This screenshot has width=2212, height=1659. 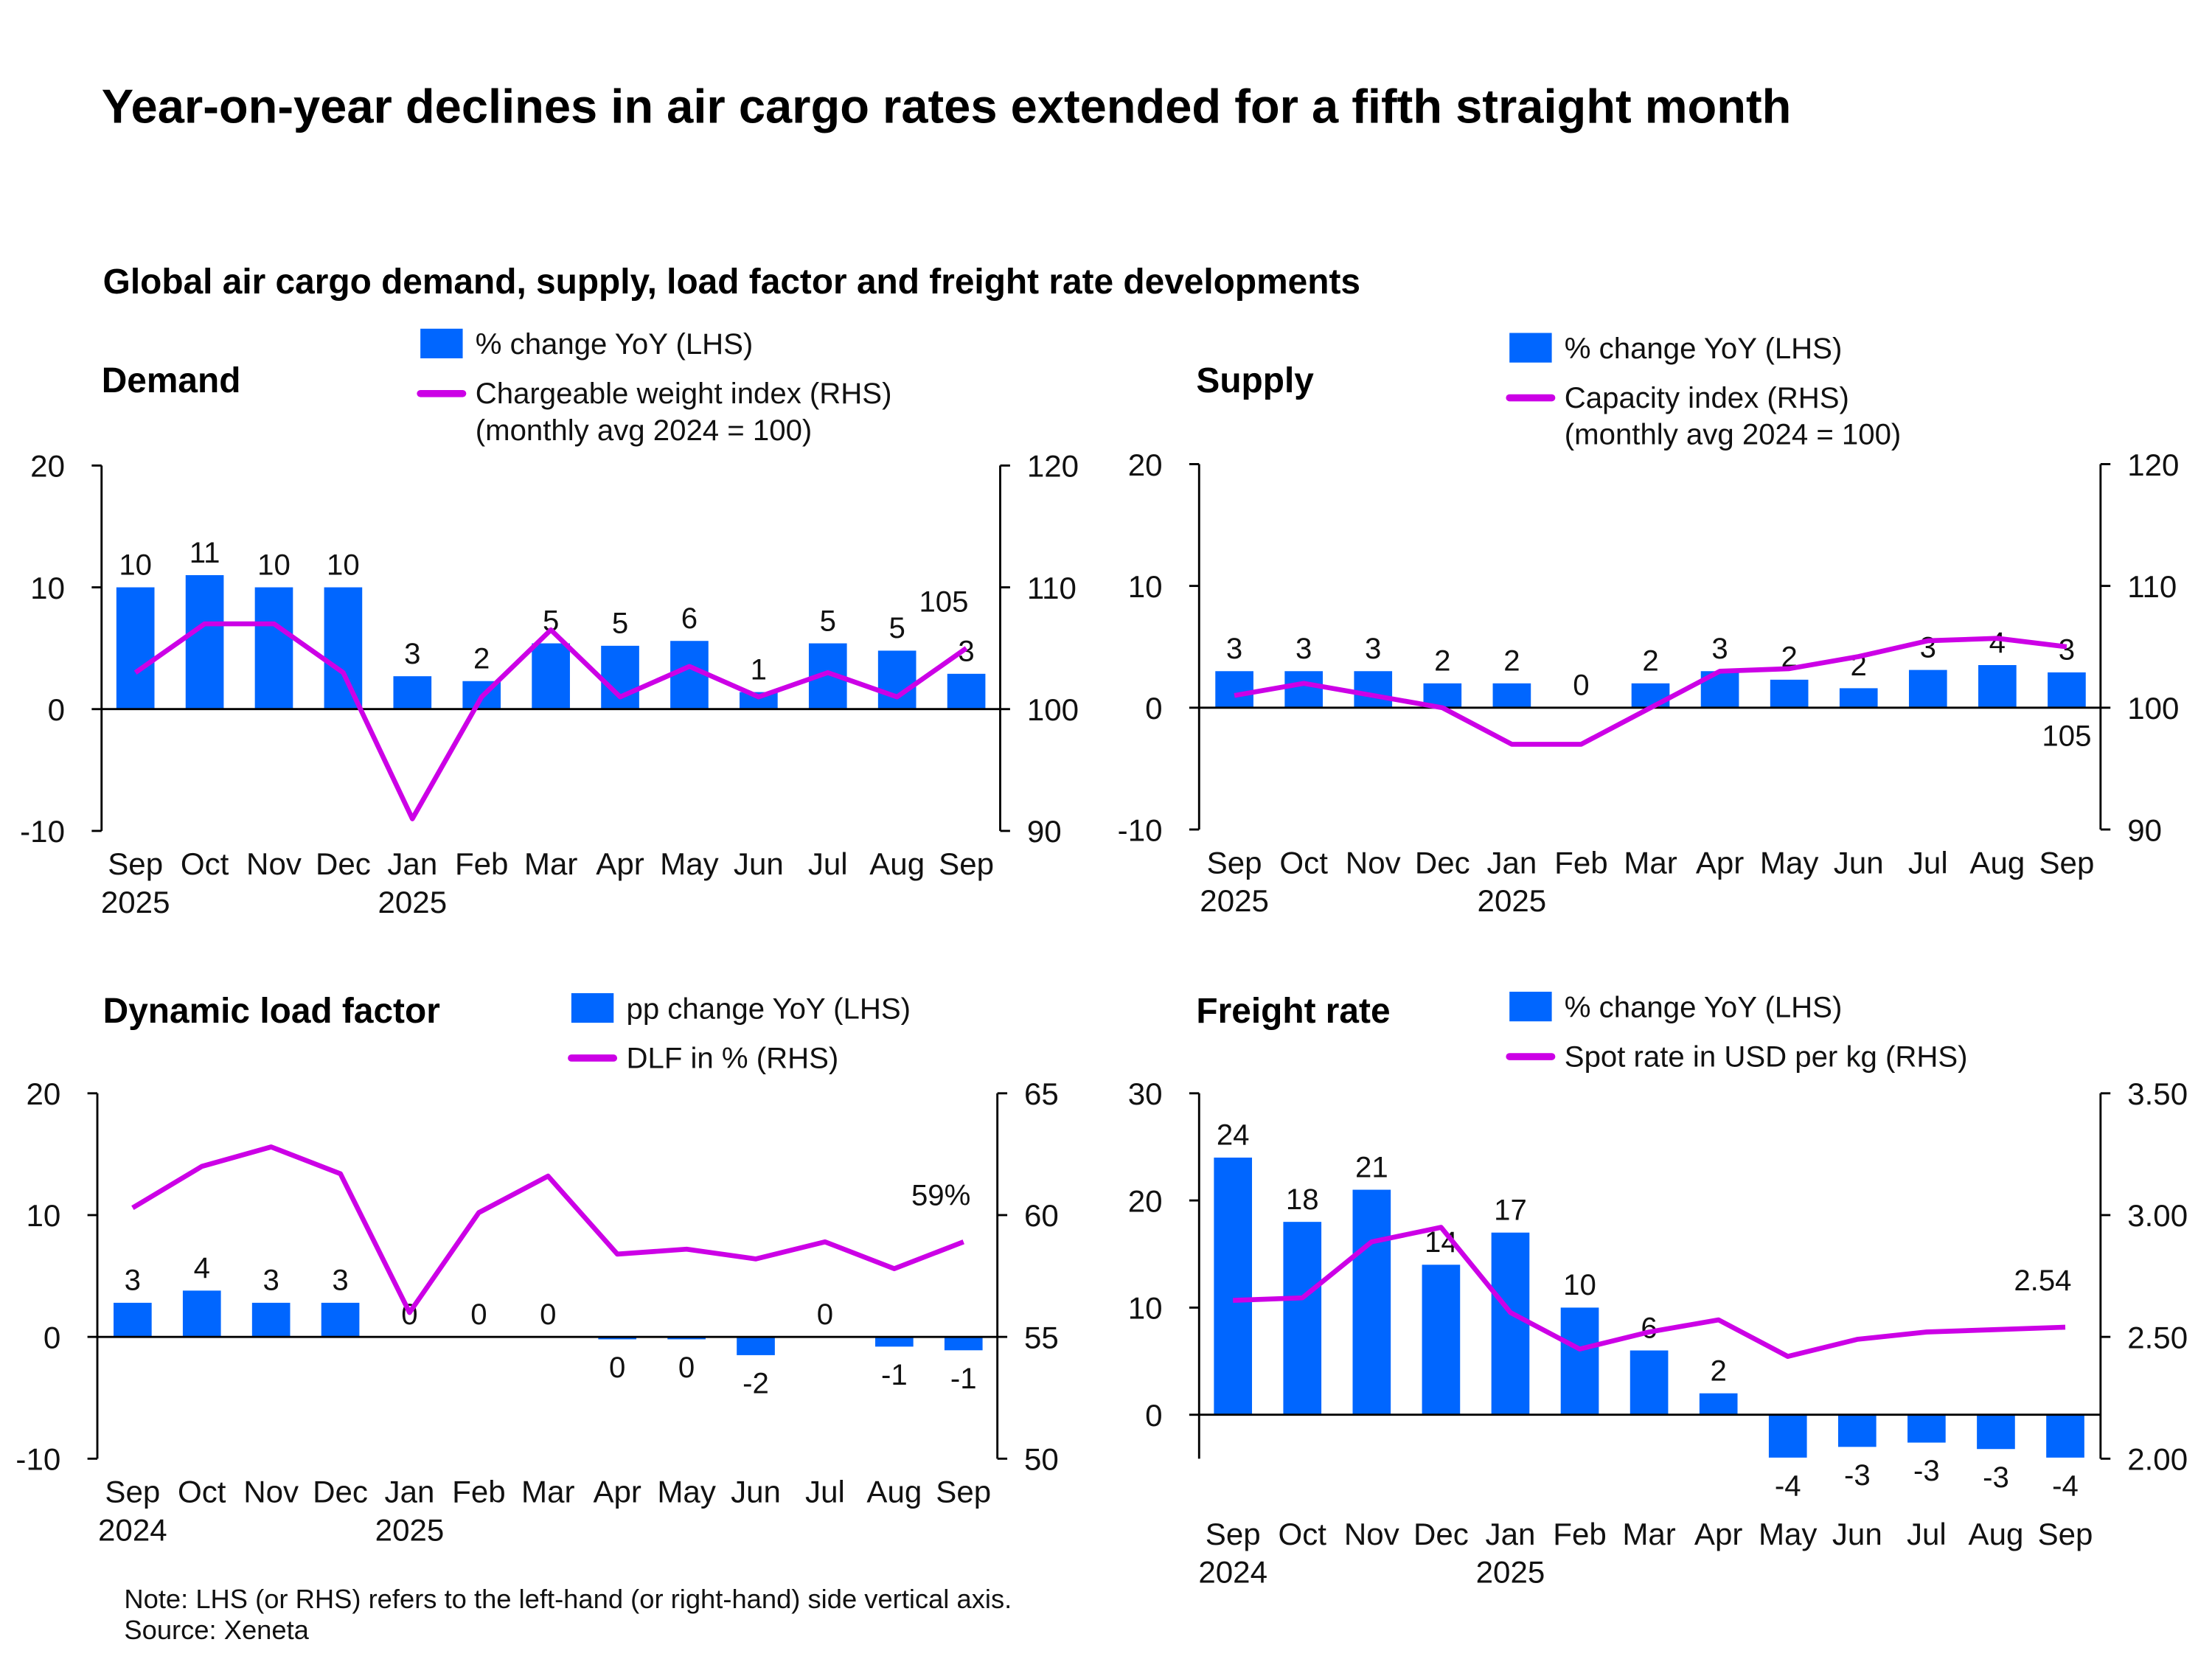 What do you see at coordinates (42, 831) in the screenshot?
I see `left-tick-label: -10` at bounding box center [42, 831].